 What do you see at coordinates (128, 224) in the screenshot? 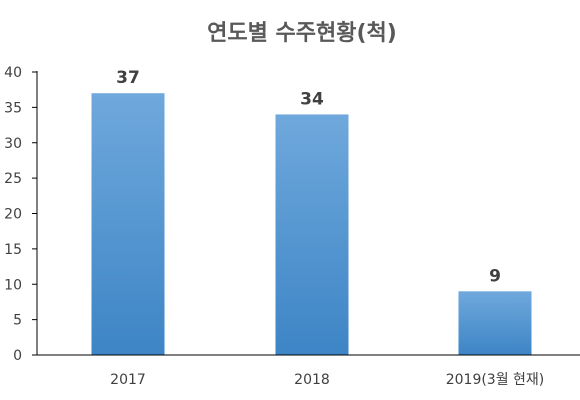
I see `bar-2017` at bounding box center [128, 224].